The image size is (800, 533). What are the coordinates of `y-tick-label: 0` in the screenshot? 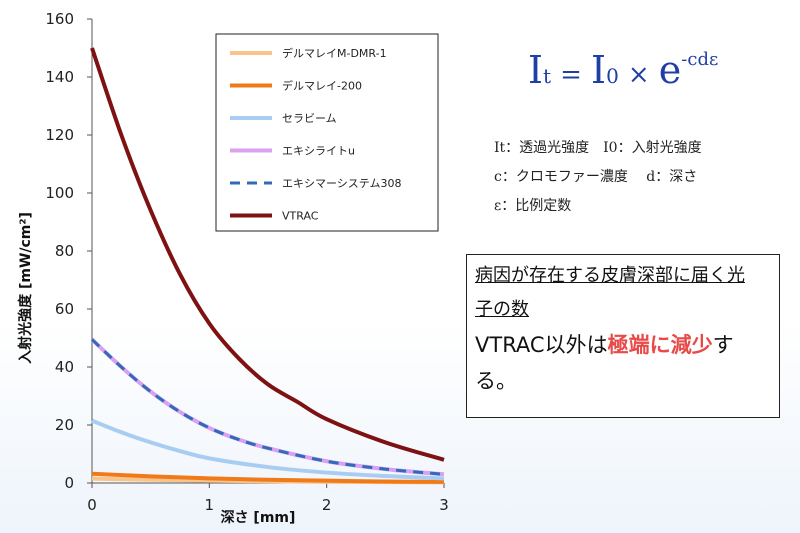 It's located at (69, 483).